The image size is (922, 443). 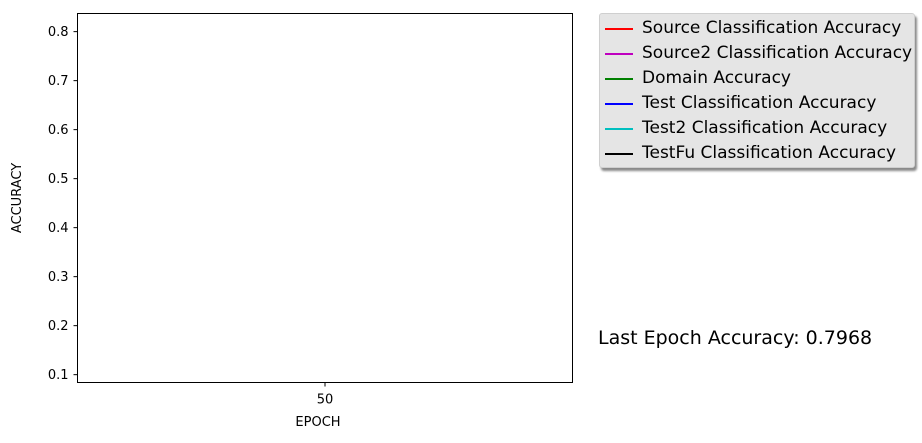 I want to click on y-tick-label: 0.2, so click(x=58, y=326).